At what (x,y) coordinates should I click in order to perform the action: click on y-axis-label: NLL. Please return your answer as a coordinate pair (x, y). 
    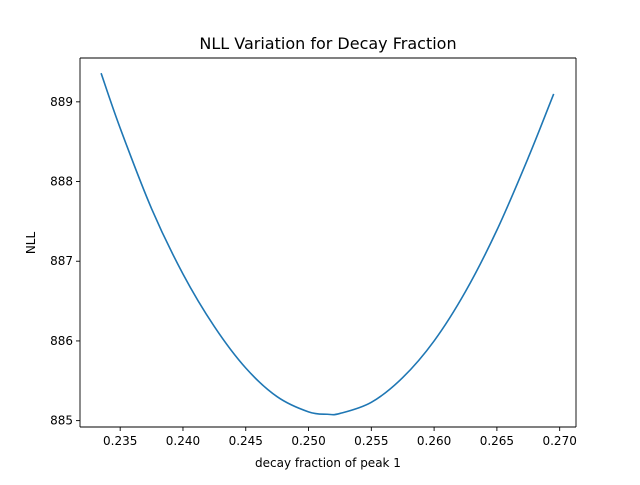
    Looking at the image, I should click on (31, 243).